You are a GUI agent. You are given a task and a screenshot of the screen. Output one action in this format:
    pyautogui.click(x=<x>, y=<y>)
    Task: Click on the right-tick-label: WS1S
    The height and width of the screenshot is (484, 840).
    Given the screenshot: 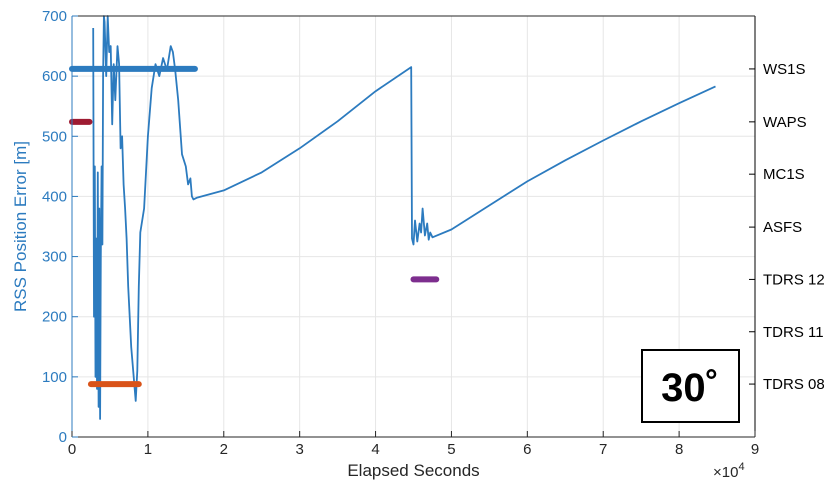 What is the action you would take?
    pyautogui.click(x=784, y=69)
    